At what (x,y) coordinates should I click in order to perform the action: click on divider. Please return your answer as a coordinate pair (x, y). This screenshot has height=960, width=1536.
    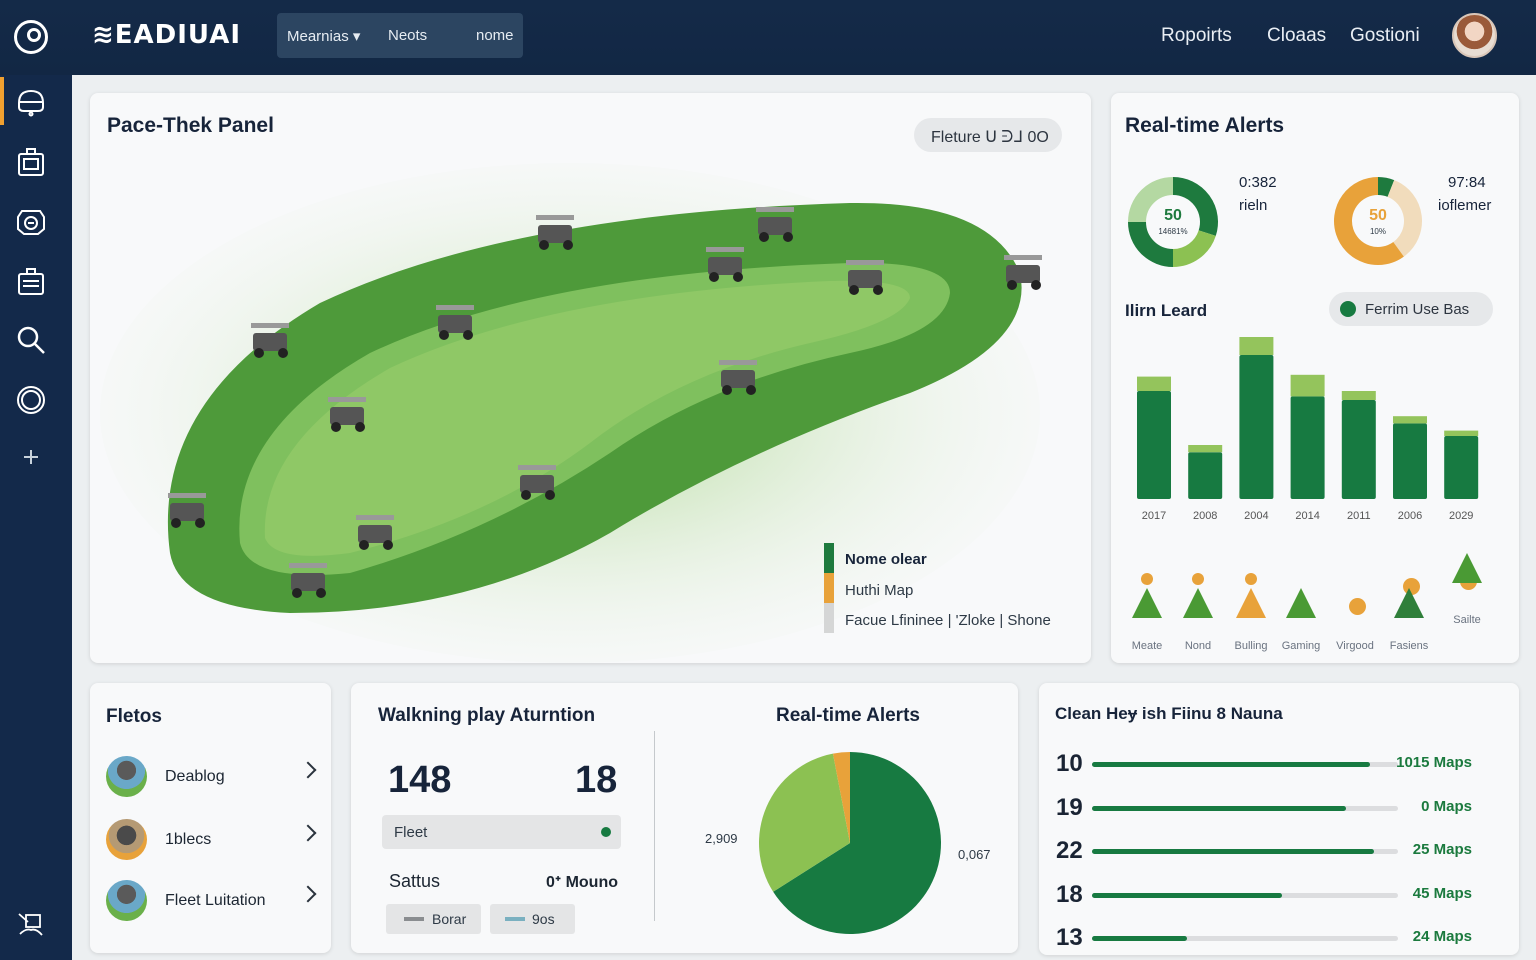
    Looking at the image, I should click on (654, 826).